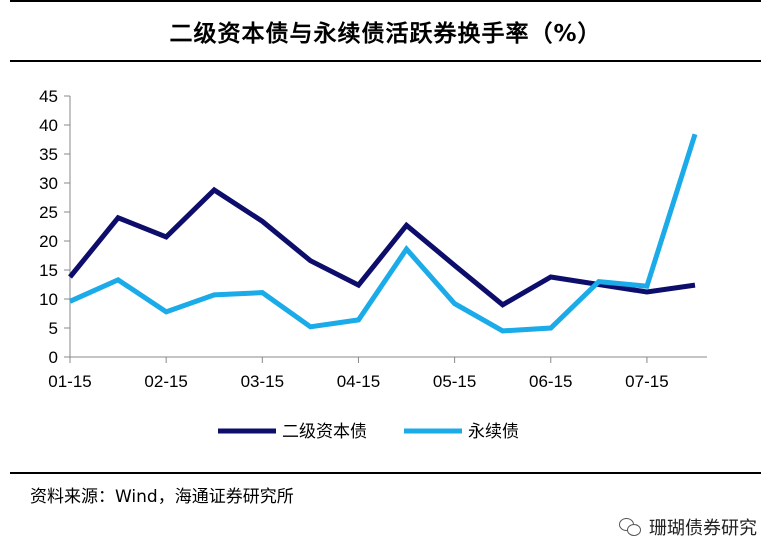 This screenshot has width=771, height=558. What do you see at coordinates (454, 381) in the screenshot?
I see `x-tick-label: 05-15` at bounding box center [454, 381].